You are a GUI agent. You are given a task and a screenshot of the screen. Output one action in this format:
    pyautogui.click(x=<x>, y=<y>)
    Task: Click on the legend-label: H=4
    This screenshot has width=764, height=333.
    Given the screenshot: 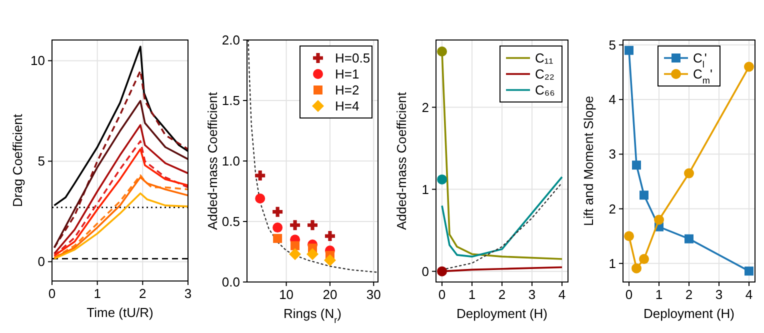 What is the action you would take?
    pyautogui.click(x=347, y=106)
    